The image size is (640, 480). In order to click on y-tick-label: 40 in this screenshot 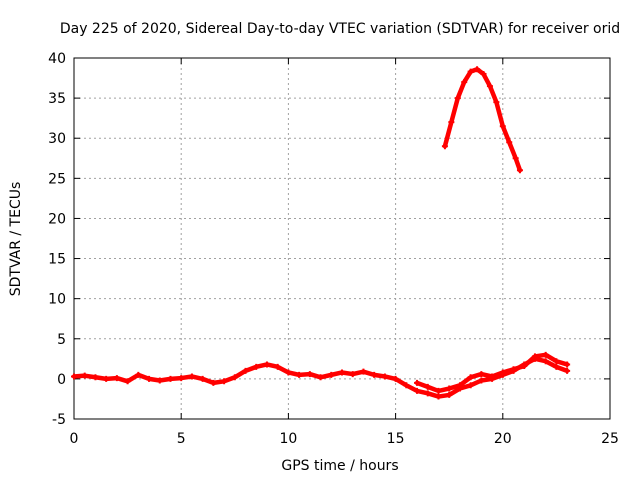, I will do `click(57, 59)`.